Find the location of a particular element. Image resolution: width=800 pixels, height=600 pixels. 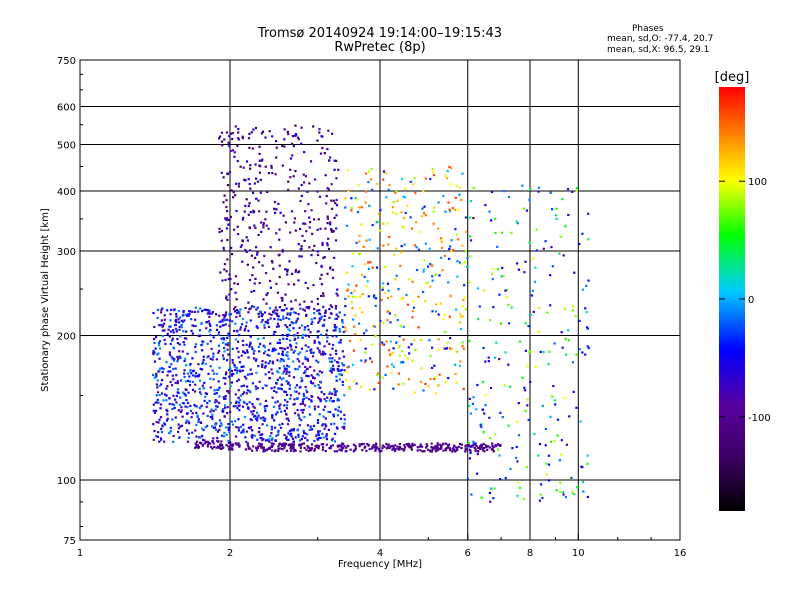

y-axis-label: Stationary phase Virtual Height [km] is located at coordinates (45, 300).